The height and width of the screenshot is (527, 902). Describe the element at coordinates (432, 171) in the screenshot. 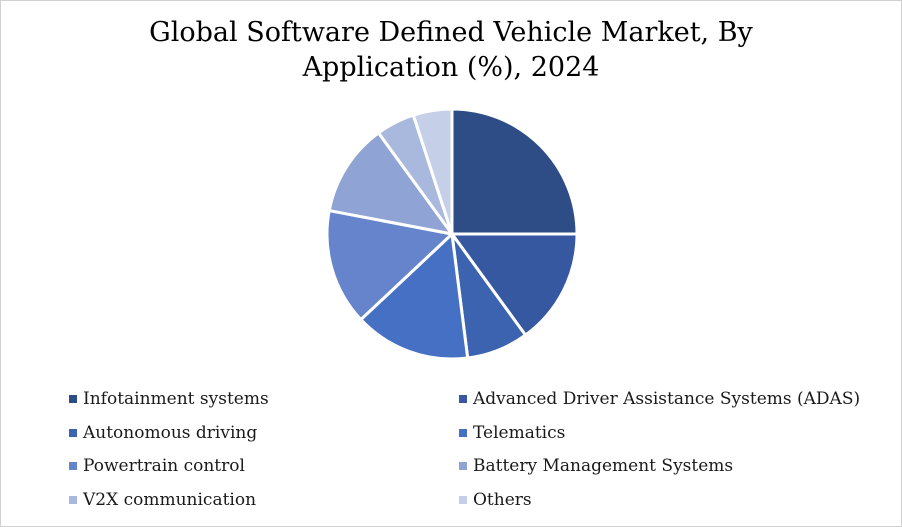

I see `pie-slice-others` at that location.